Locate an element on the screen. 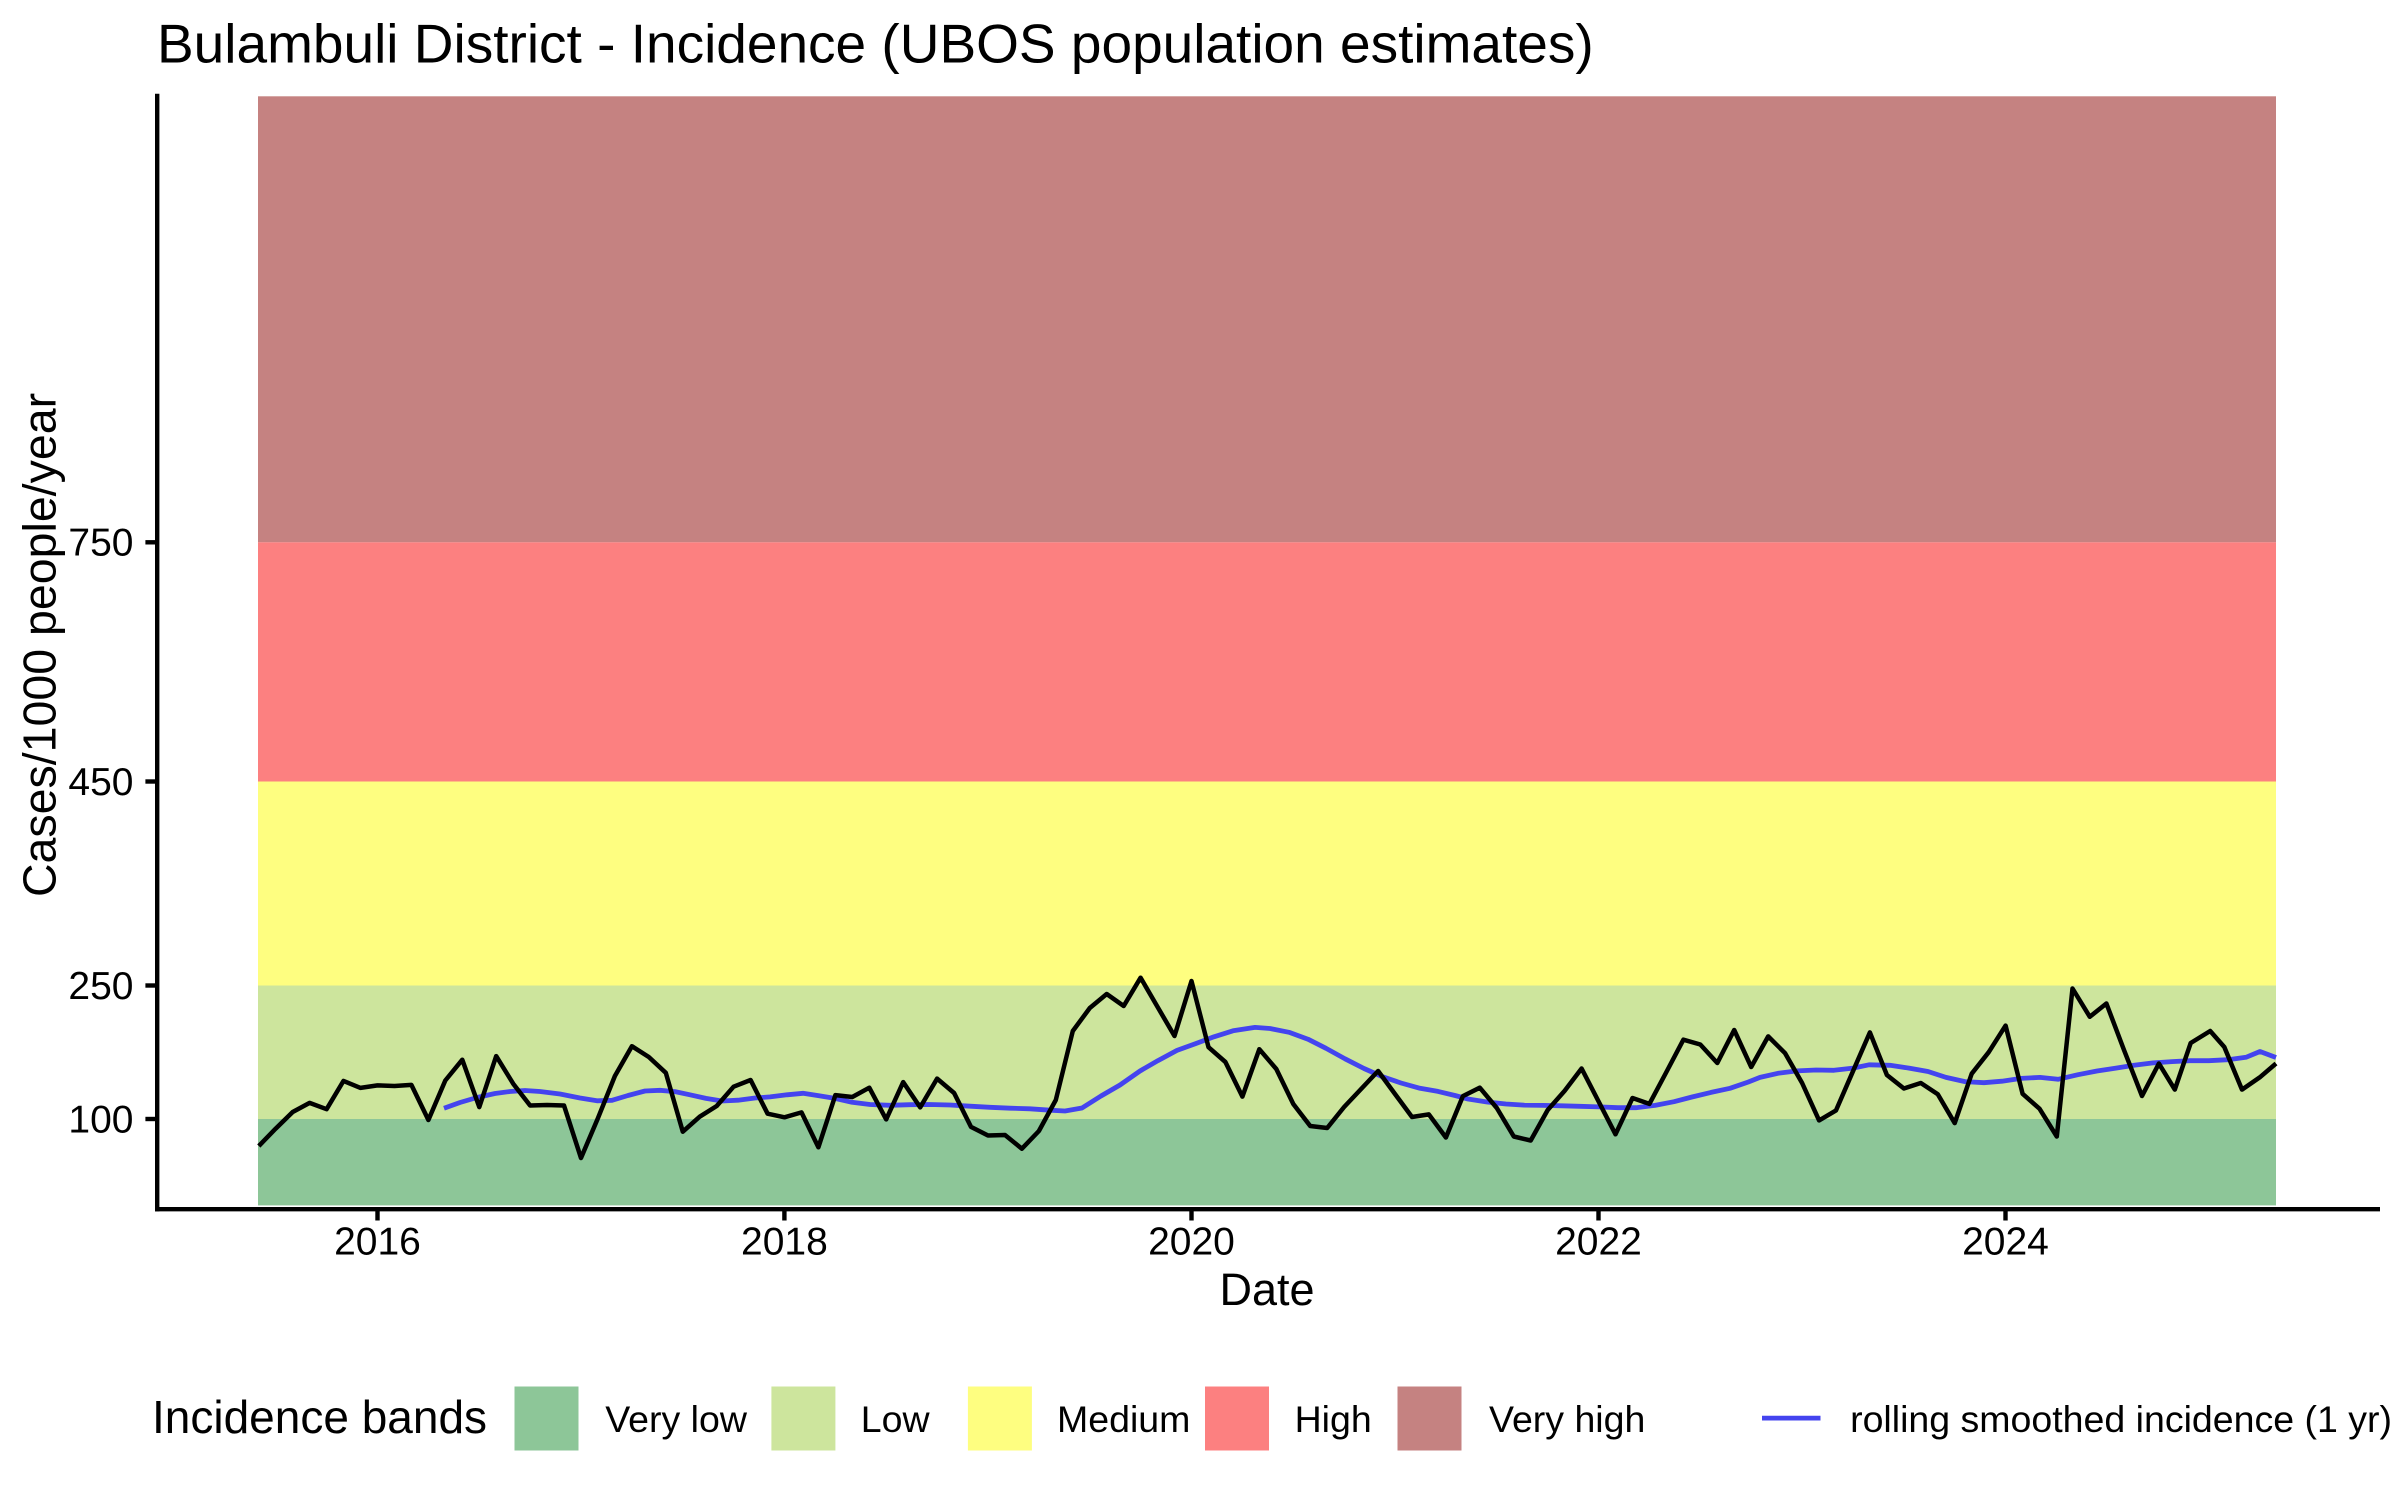 The width and height of the screenshot is (2400, 1500). svg-text: Very low is located at coordinates (676, 1419).